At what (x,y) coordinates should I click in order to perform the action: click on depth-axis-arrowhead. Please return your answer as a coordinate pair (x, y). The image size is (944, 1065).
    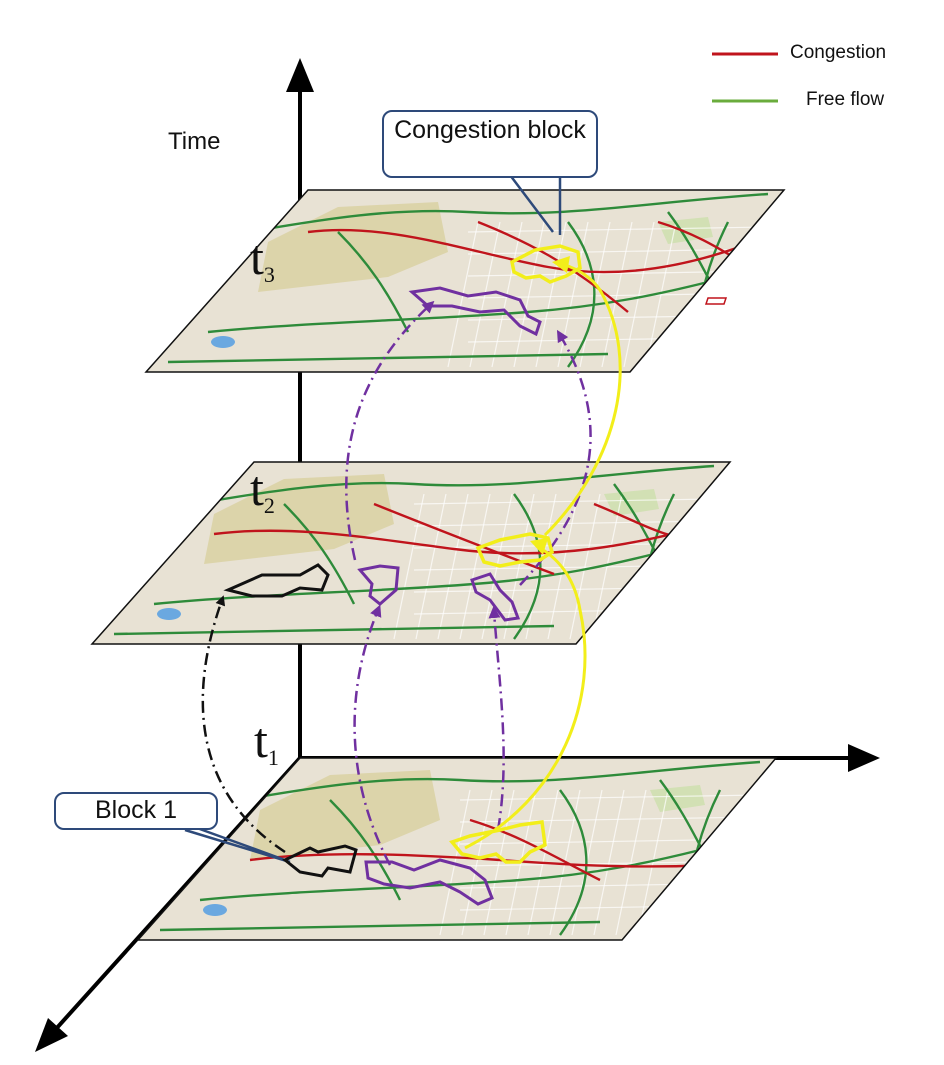
    Looking at the image, I should click on (51, 1035).